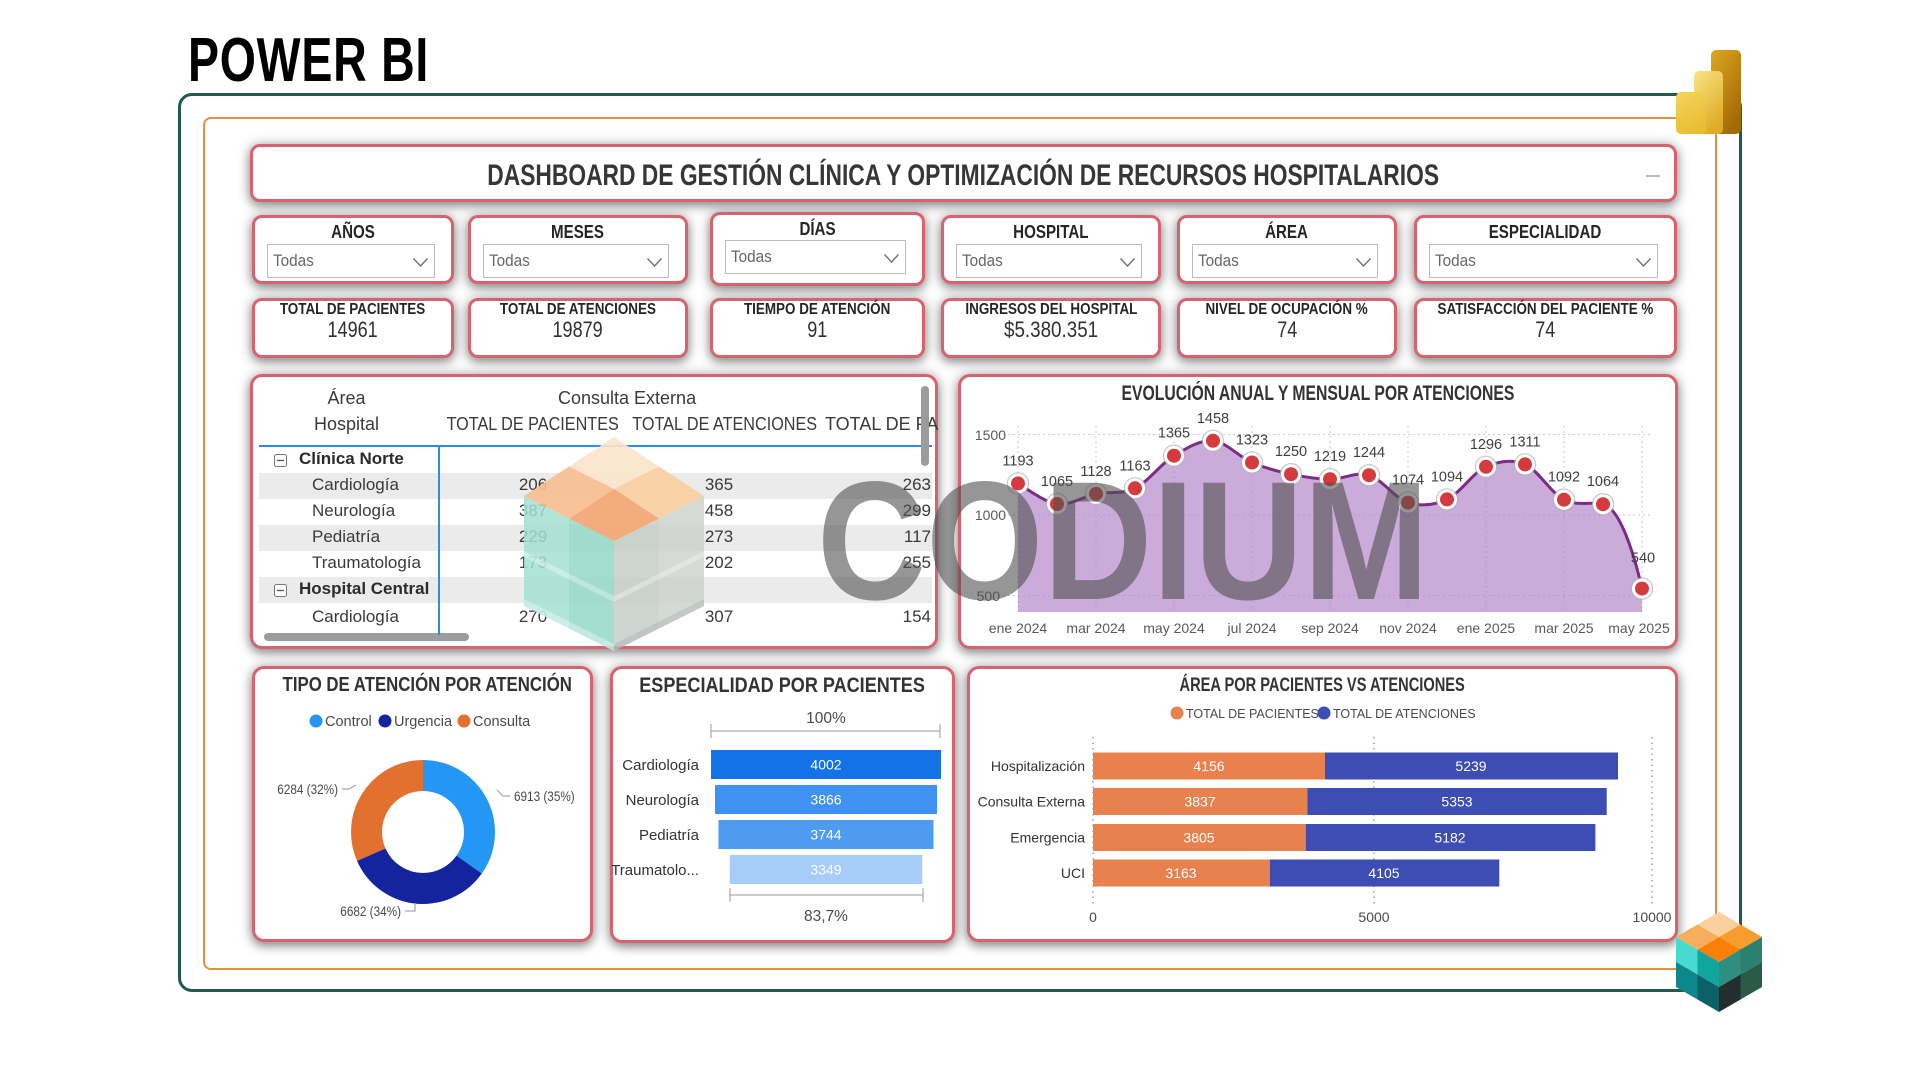 Image resolution: width=1920 pixels, height=1080 pixels. Describe the element at coordinates (544, 796) in the screenshot. I see `svg-text: 6913 (35%)` at that location.